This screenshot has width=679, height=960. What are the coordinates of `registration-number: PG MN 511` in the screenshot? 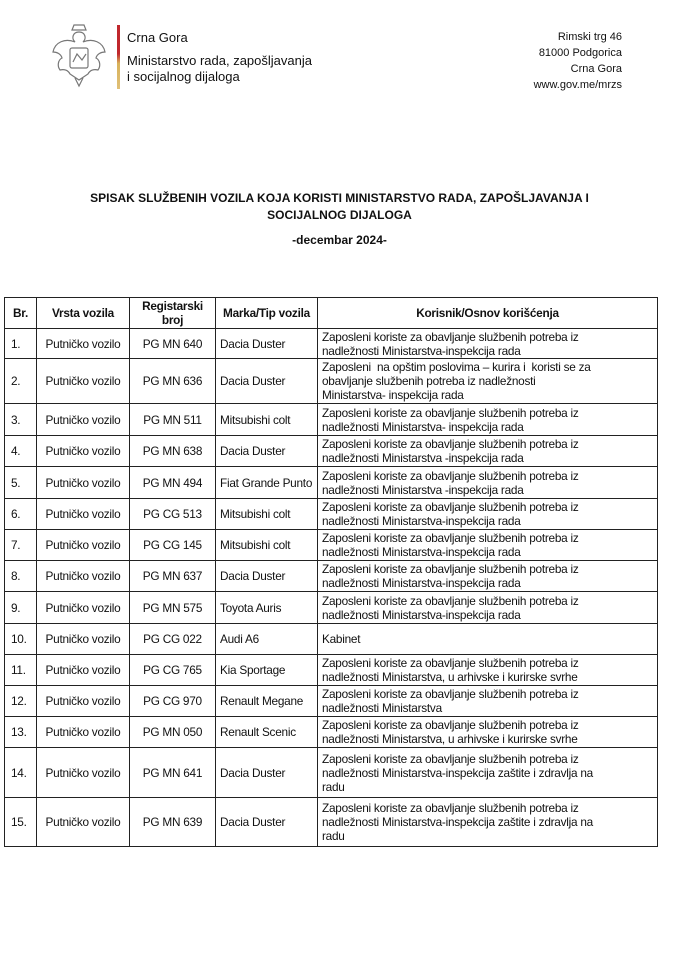 It's located at (172, 419).